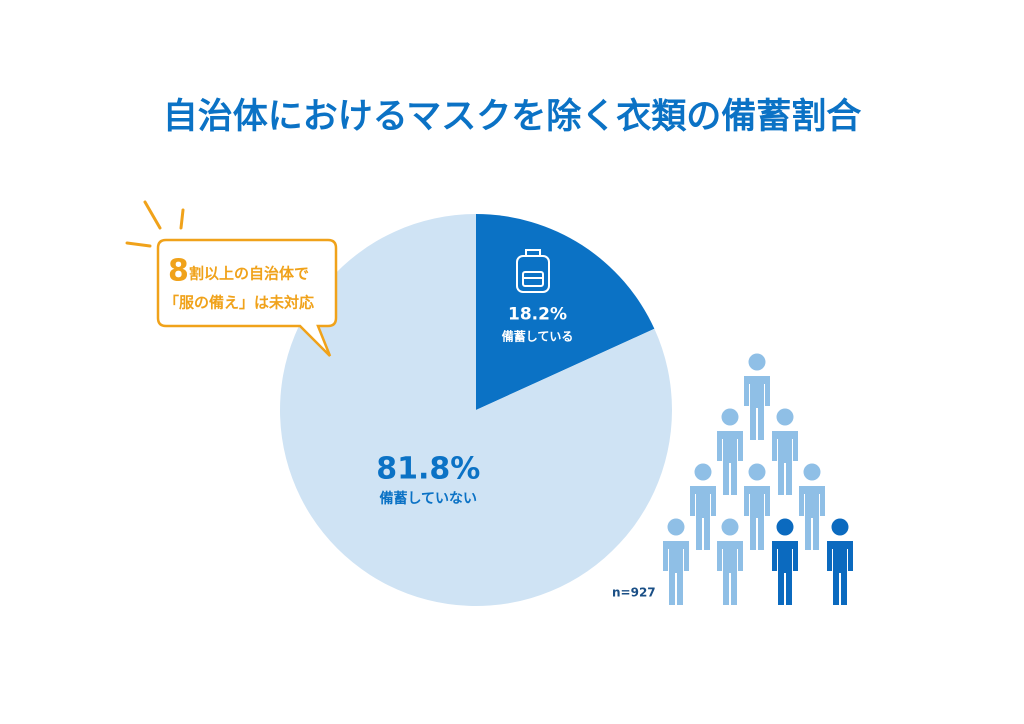 Image resolution: width=1024 pixels, height=724 pixels. I want to click on callout: 8 割以上の自治体で 「服の備え」は未対応, so click(231, 278).